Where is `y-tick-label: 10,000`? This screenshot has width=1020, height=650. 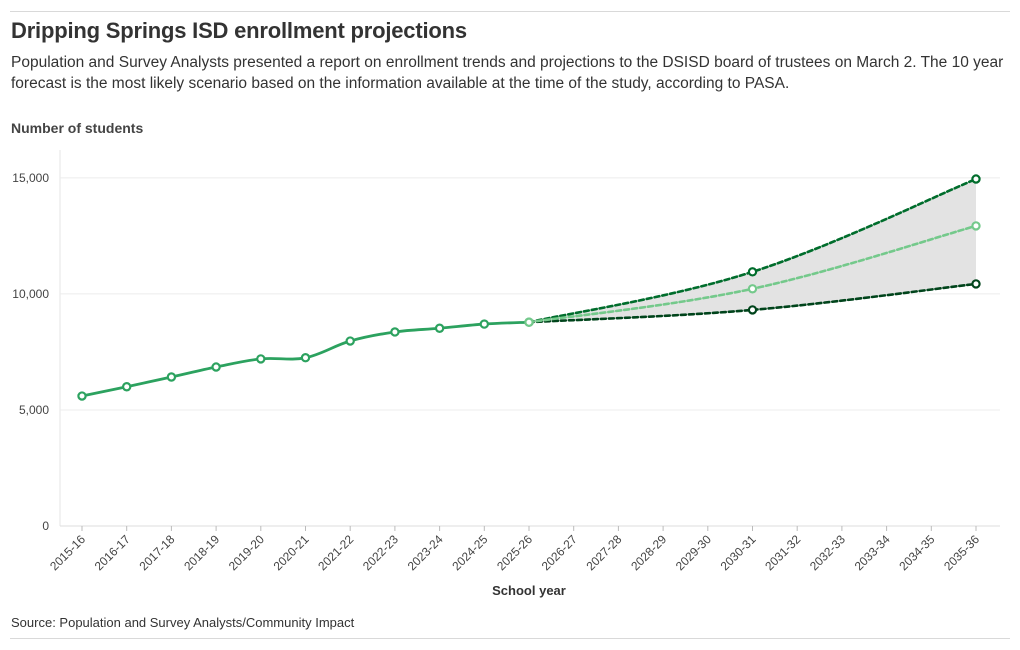 y-tick-label: 10,000 is located at coordinates (30, 294).